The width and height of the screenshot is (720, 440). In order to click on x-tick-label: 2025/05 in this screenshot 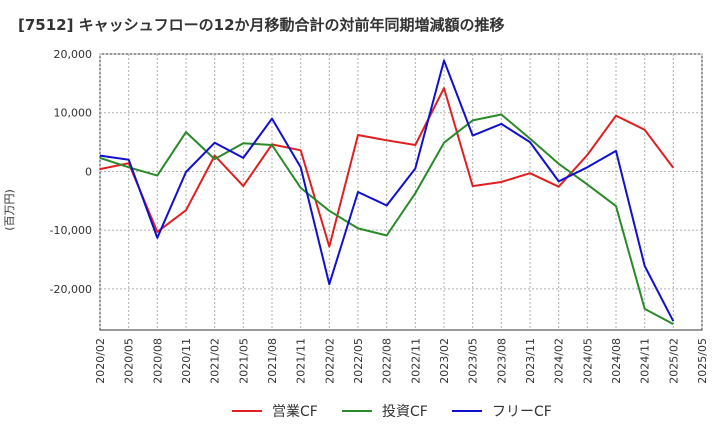, I will do `click(702, 361)`.